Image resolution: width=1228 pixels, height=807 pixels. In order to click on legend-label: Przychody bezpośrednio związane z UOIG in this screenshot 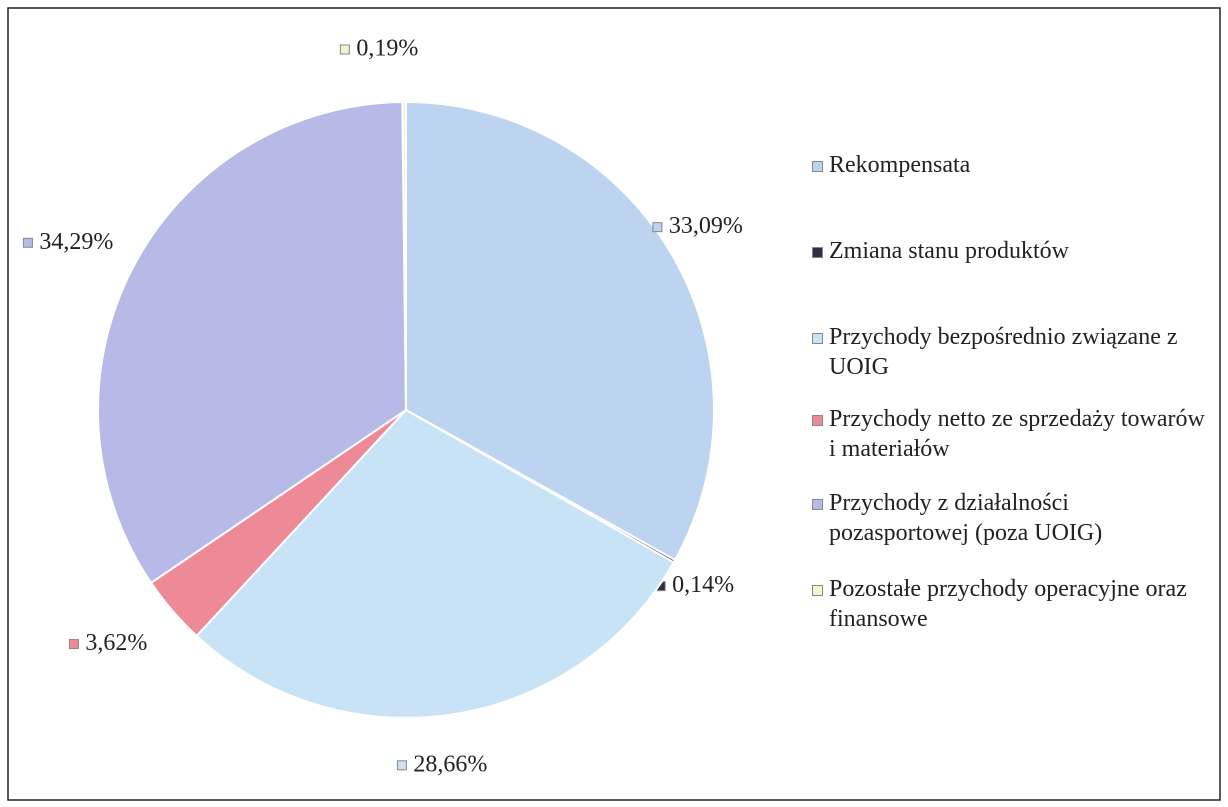, I will do `click(1003, 352)`.